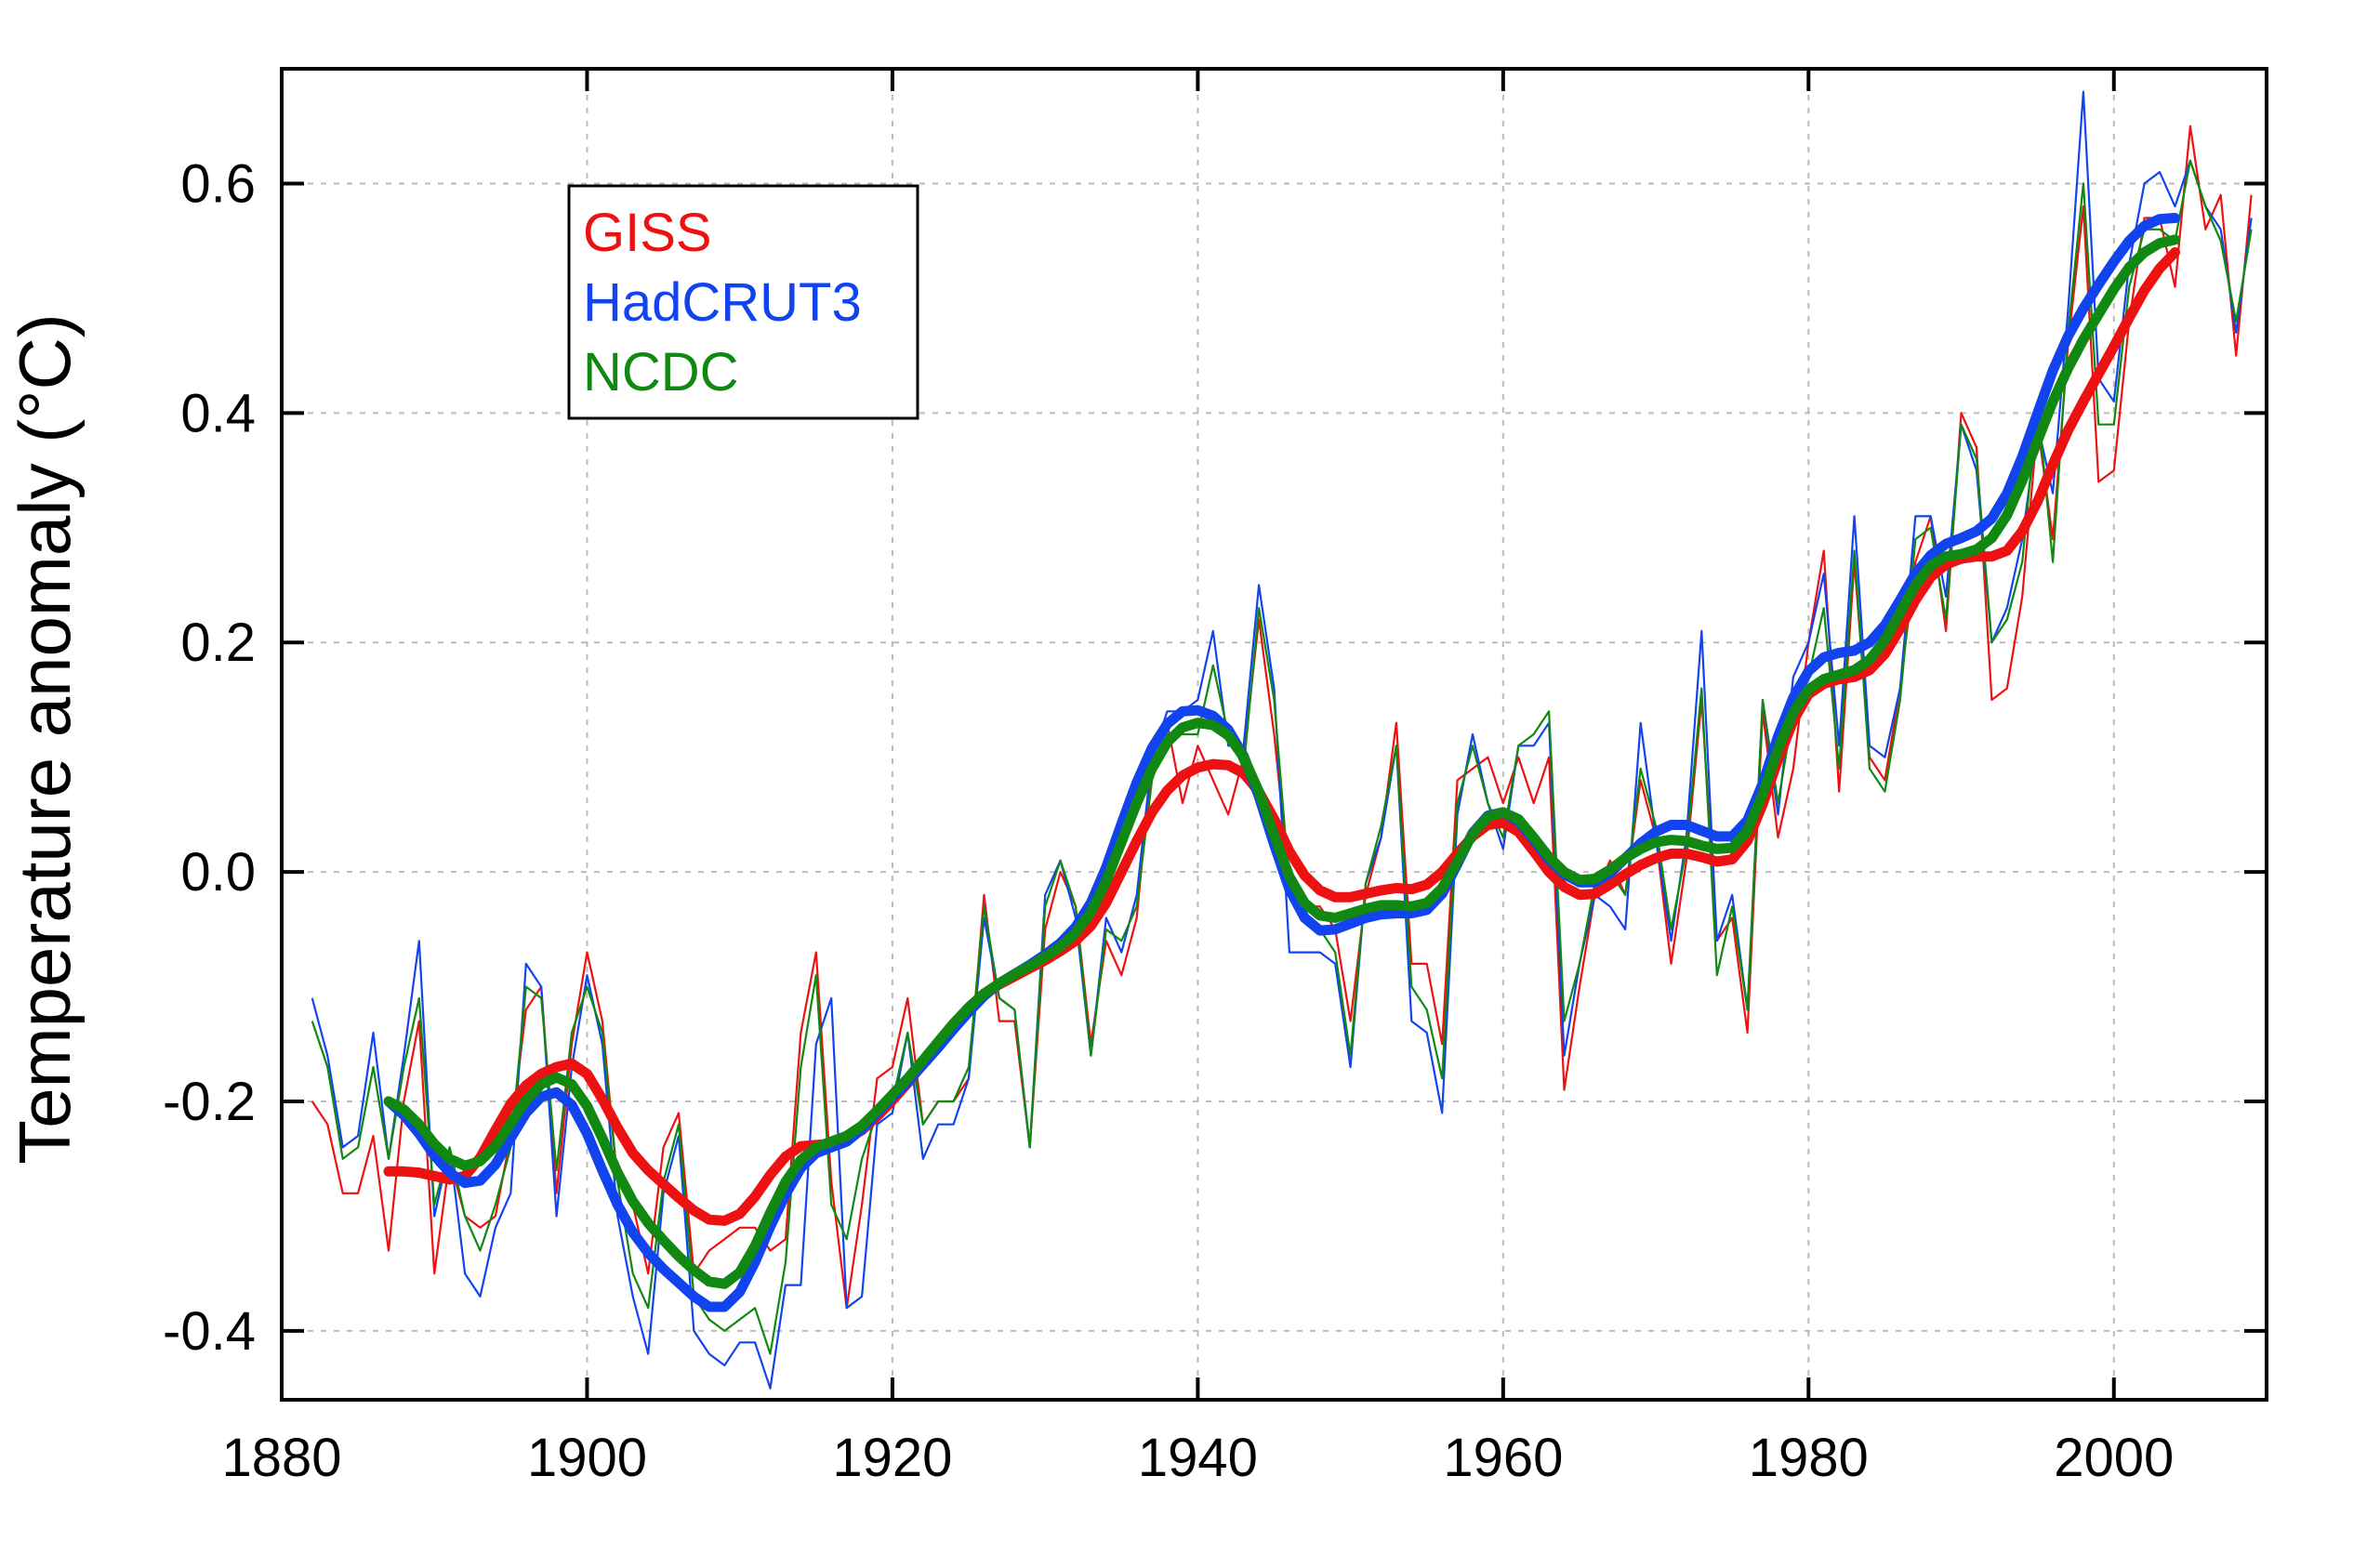 The image size is (2380, 1555). What do you see at coordinates (661, 372) in the screenshot?
I see `legend-entry-ncdc: NCDC` at bounding box center [661, 372].